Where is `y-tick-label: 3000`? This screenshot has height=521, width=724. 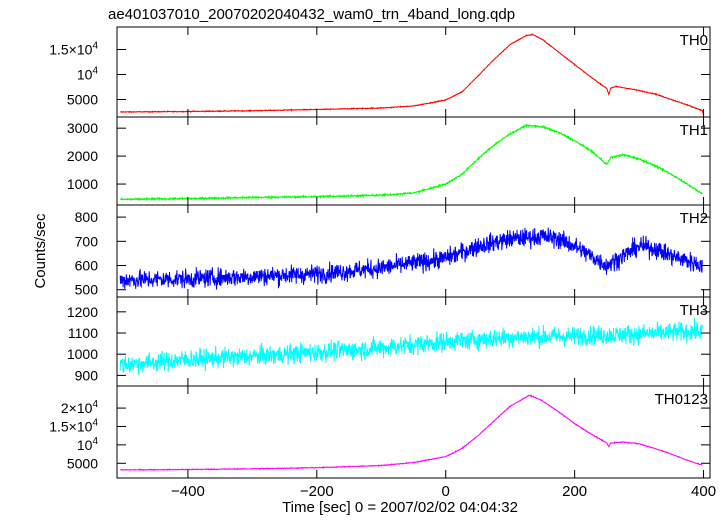 y-tick-label: 3000 is located at coordinates (82, 128).